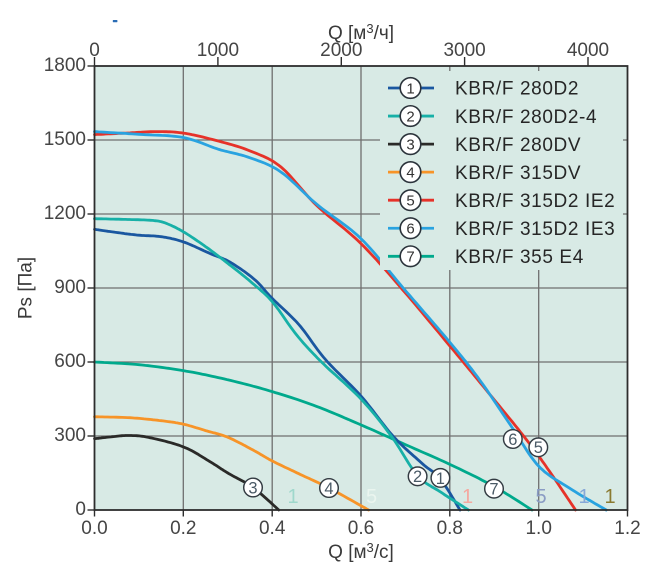 The width and height of the screenshot is (662, 570). Describe the element at coordinates (526, 117) in the screenshot. I see `svg-text: KBR/F 280D2-4` at that location.